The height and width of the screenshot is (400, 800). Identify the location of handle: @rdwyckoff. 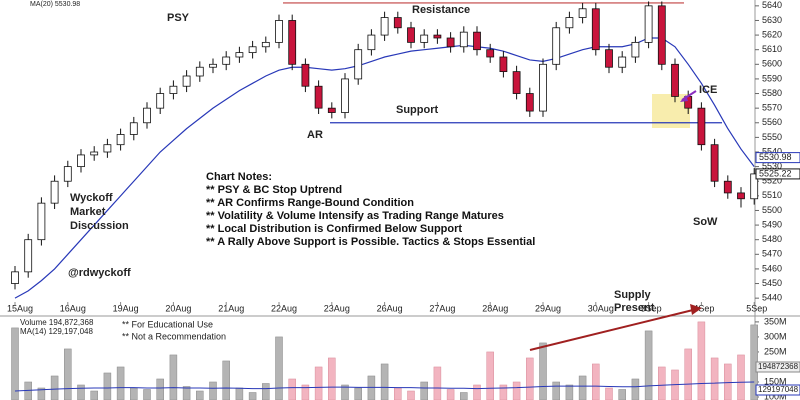
(99, 273).